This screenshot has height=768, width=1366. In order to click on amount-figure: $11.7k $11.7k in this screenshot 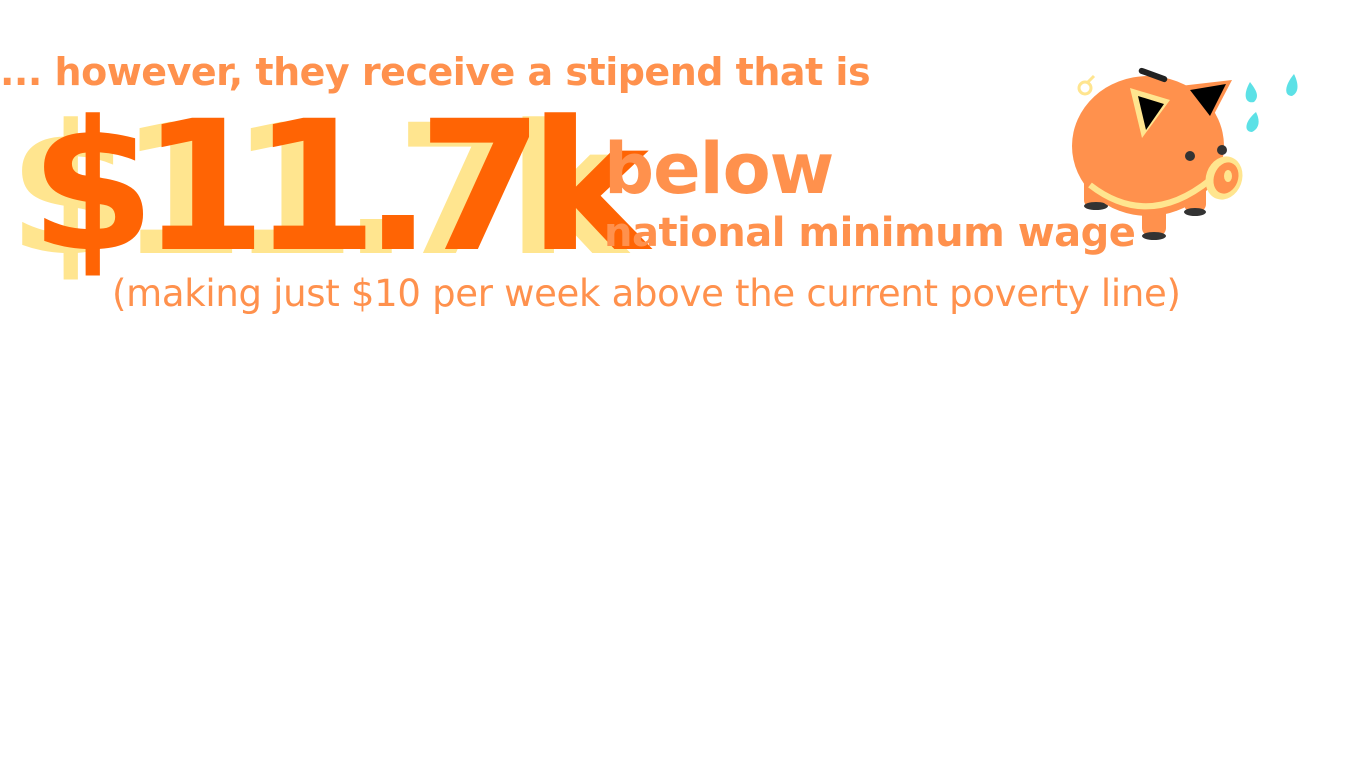, I will do `click(328, 190)`.